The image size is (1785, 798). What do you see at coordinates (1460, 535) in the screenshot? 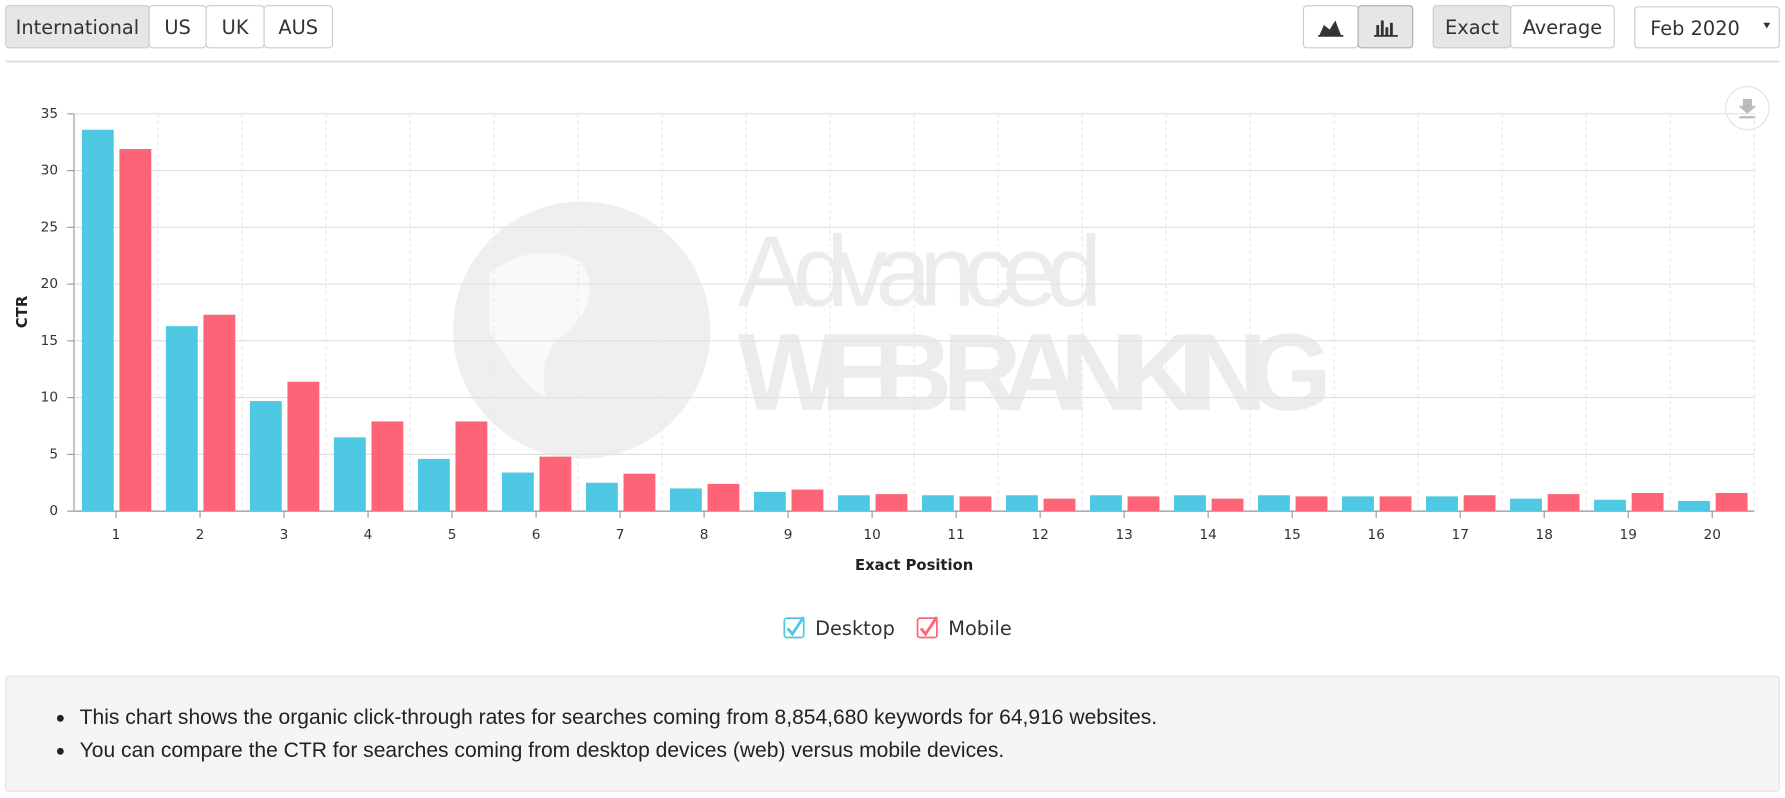
I see `x-tick-label: 17` at bounding box center [1460, 535].